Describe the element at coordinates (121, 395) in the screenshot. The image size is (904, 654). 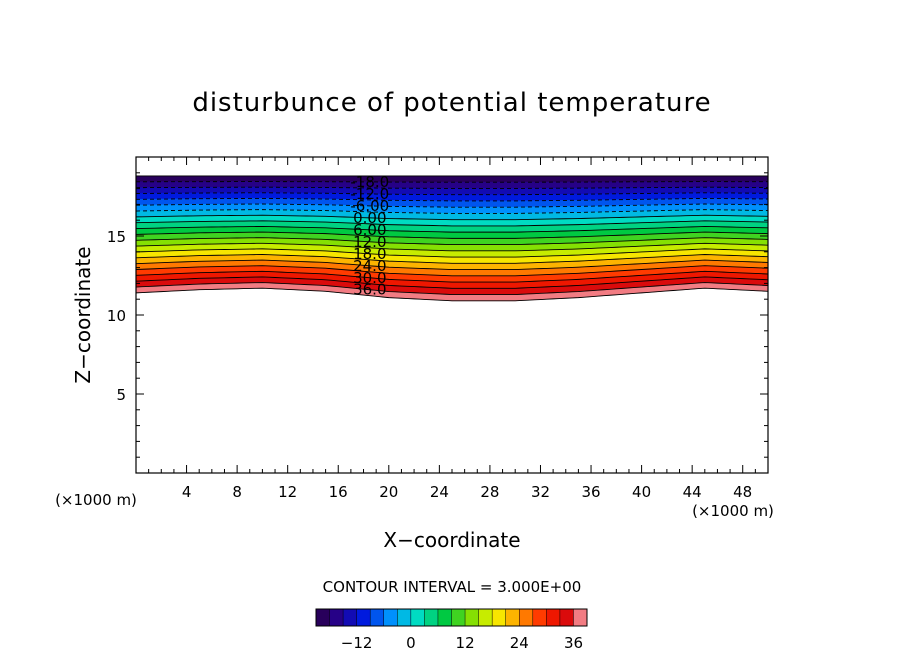
I see `y-tick-label: 5` at that location.